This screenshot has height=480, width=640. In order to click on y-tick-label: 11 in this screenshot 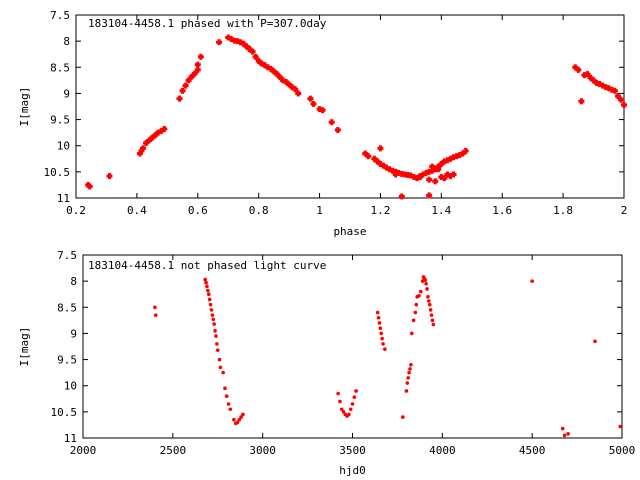, I will do `click(70, 438)`.